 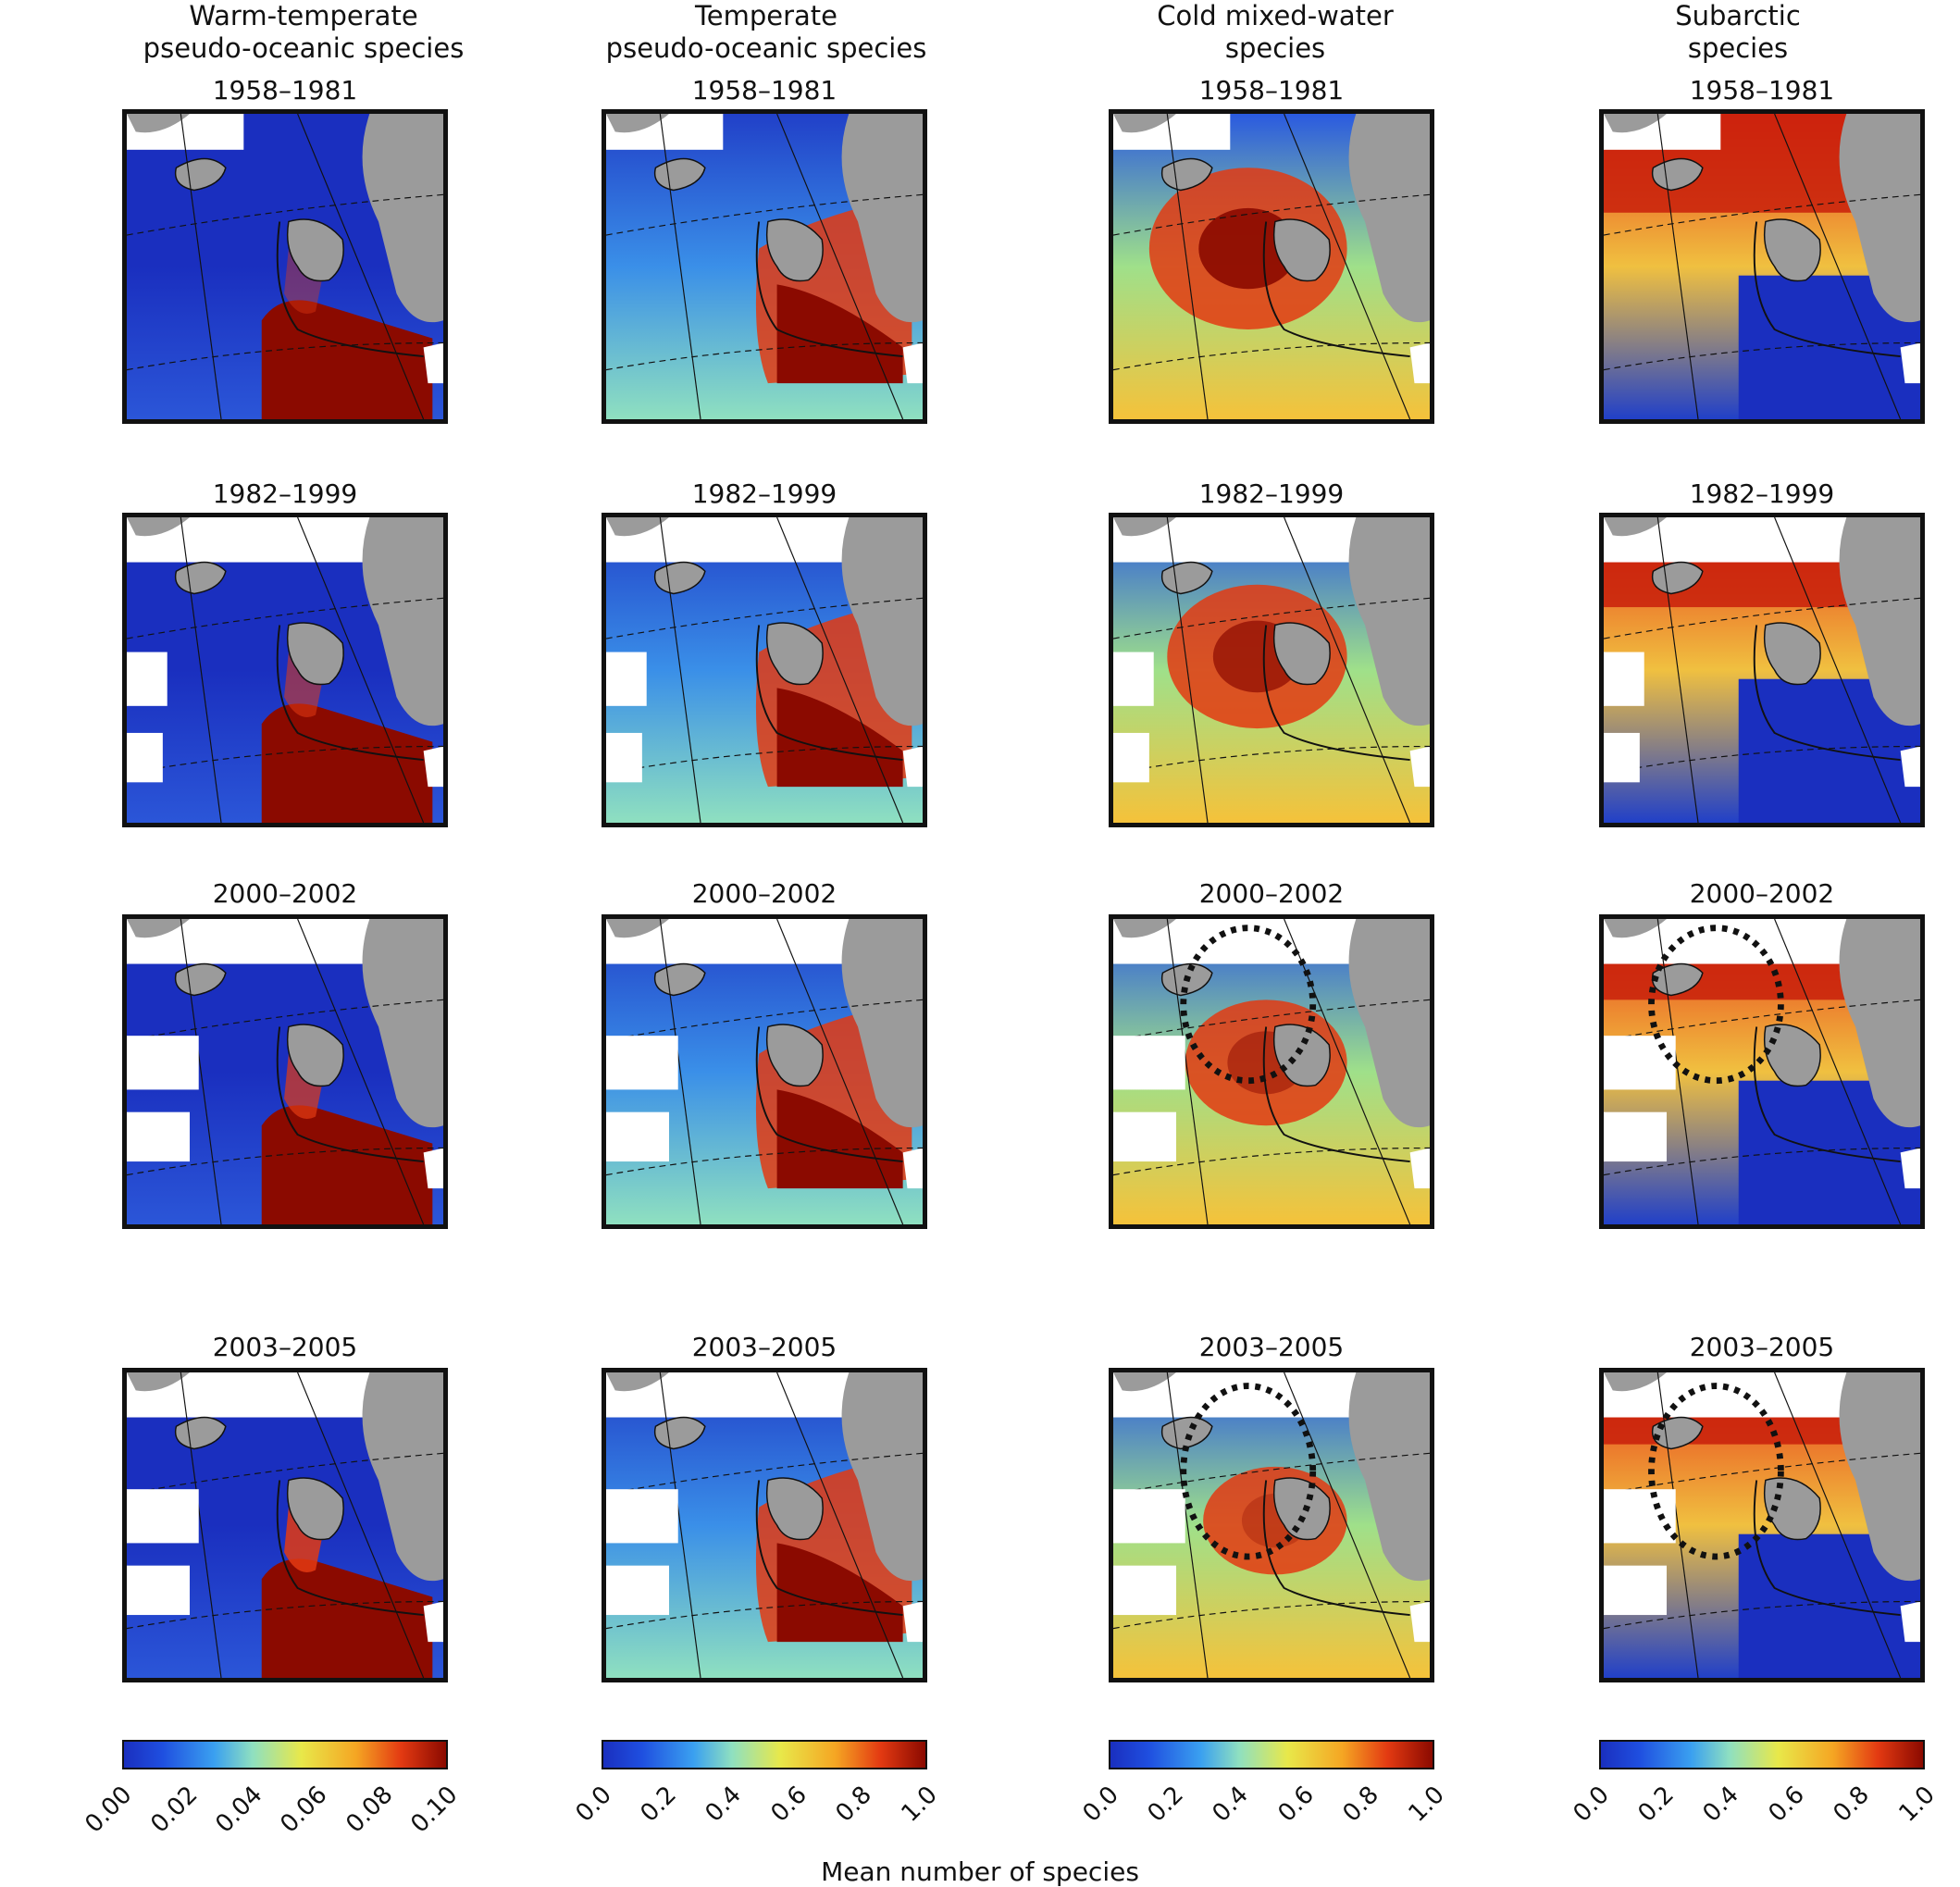 What do you see at coordinates (1275, 15) in the screenshot?
I see `column-header-line: Cold mixed-water` at bounding box center [1275, 15].